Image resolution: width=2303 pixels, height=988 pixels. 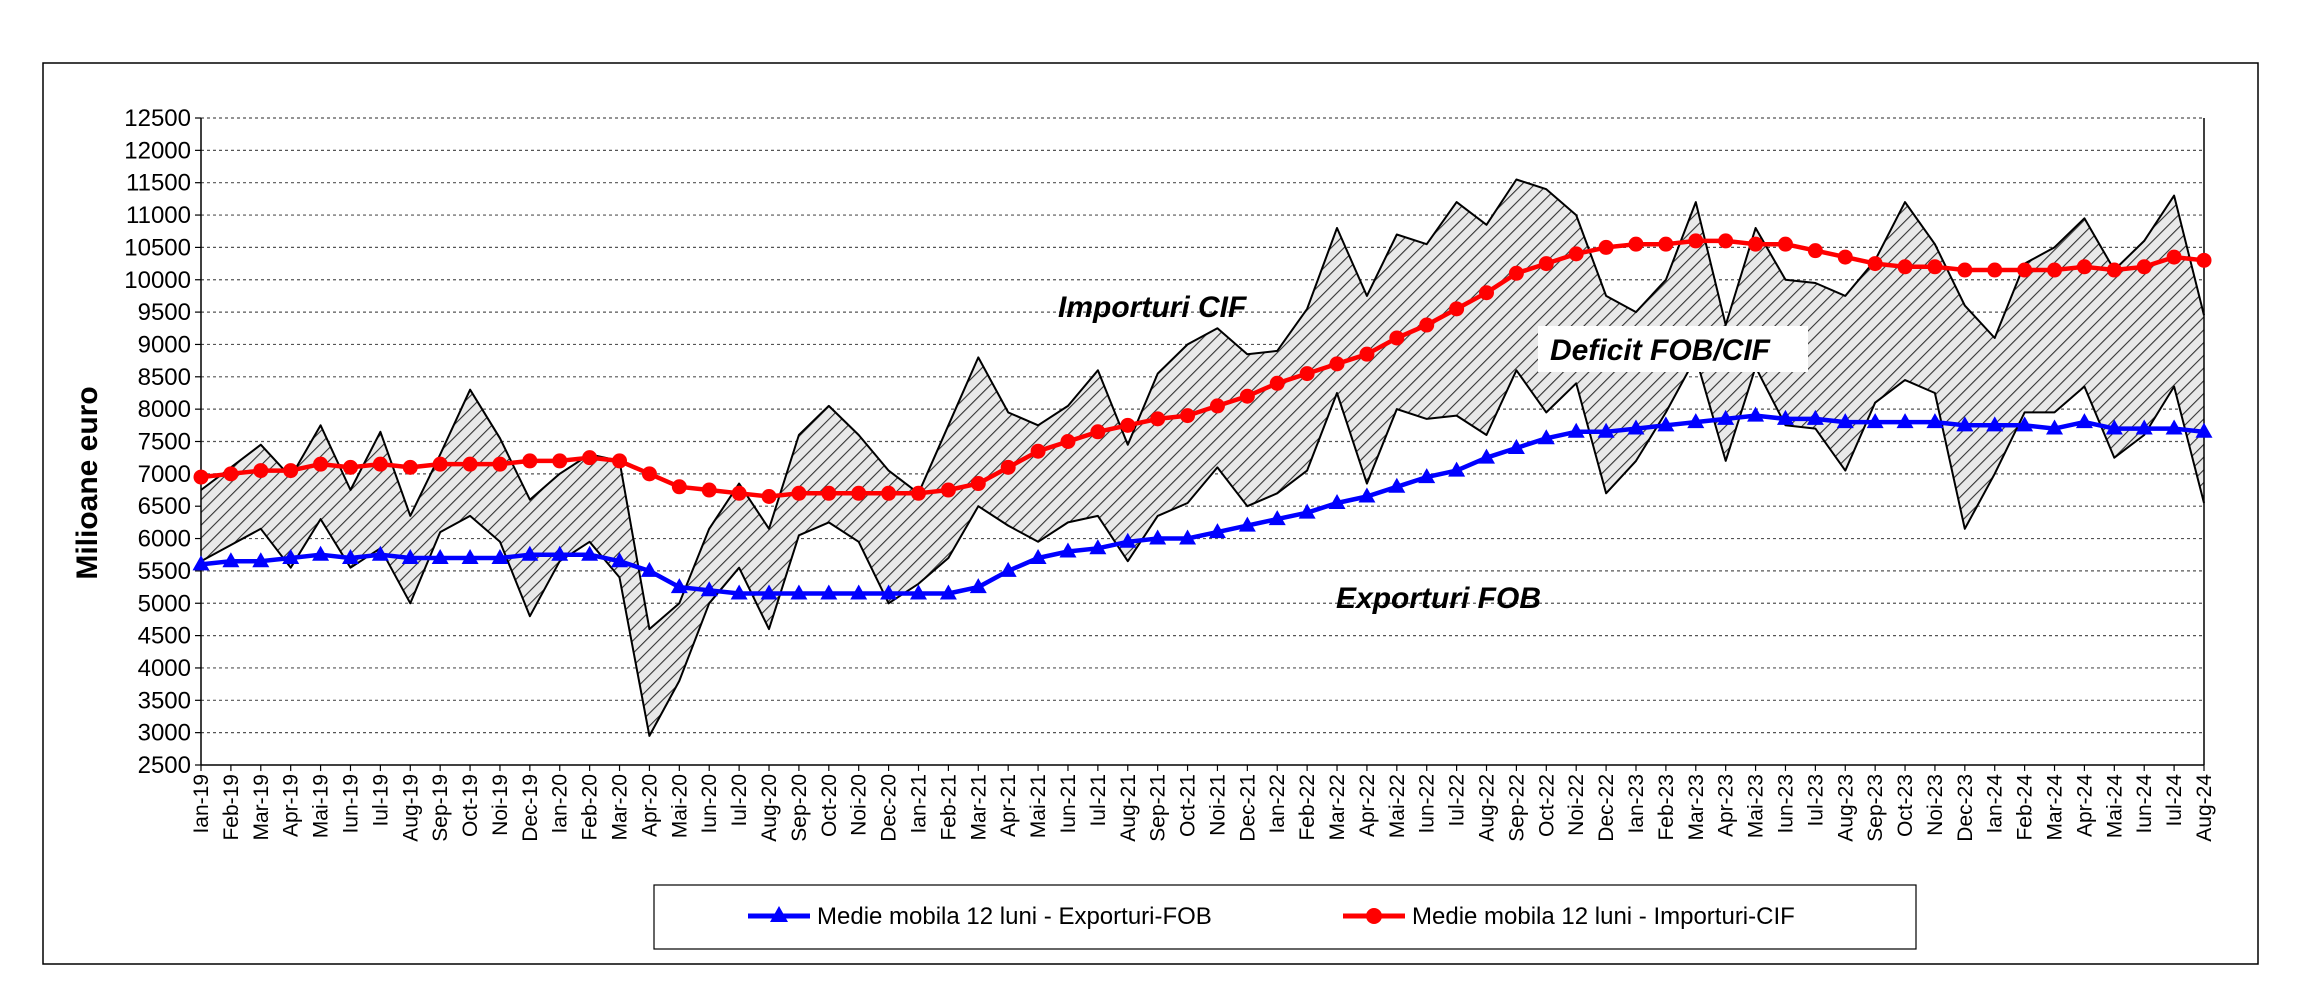 What do you see at coordinates (157, 280) in the screenshot?
I see `y-tick-label: 10000` at bounding box center [157, 280].